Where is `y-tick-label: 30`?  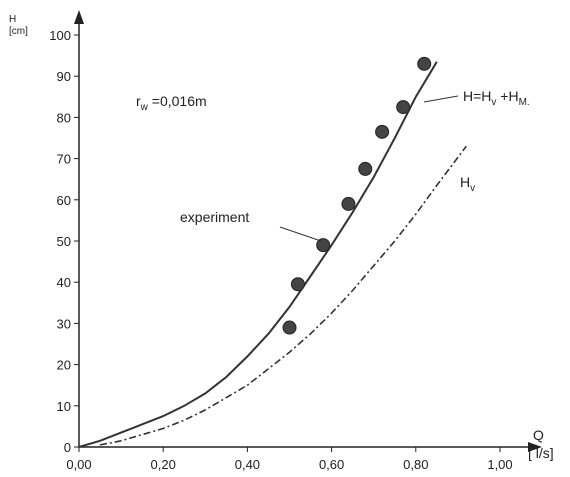
y-tick-label: 30 is located at coordinates (64, 323).